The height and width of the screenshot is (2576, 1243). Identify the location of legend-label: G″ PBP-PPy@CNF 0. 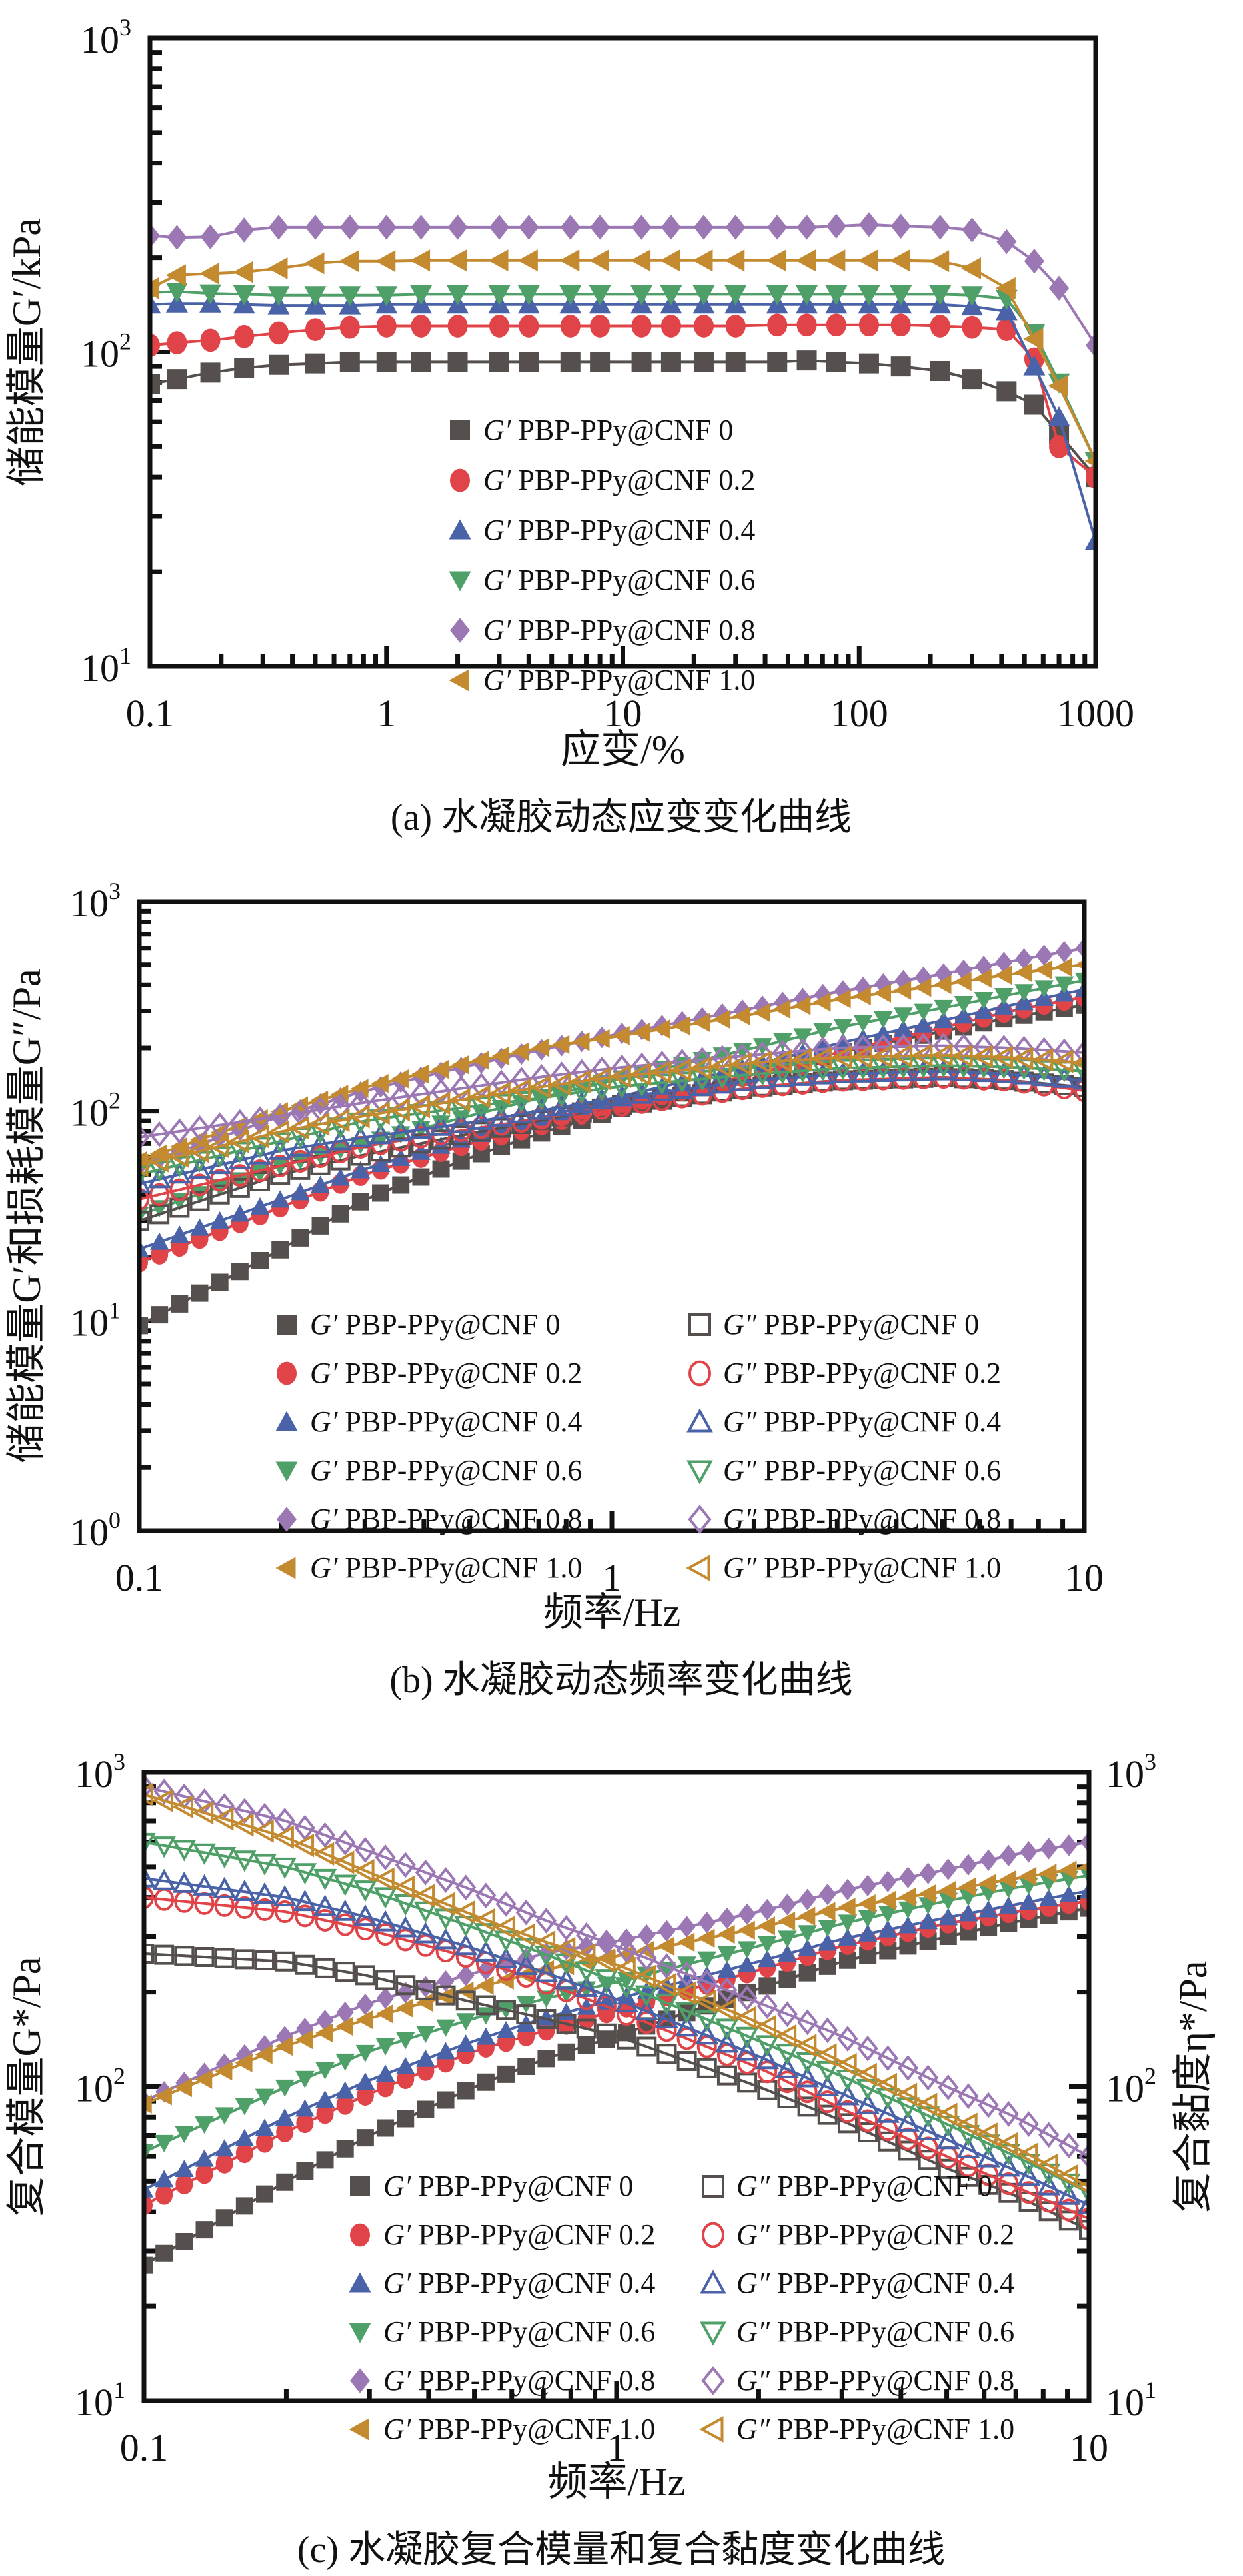
(851, 1324).